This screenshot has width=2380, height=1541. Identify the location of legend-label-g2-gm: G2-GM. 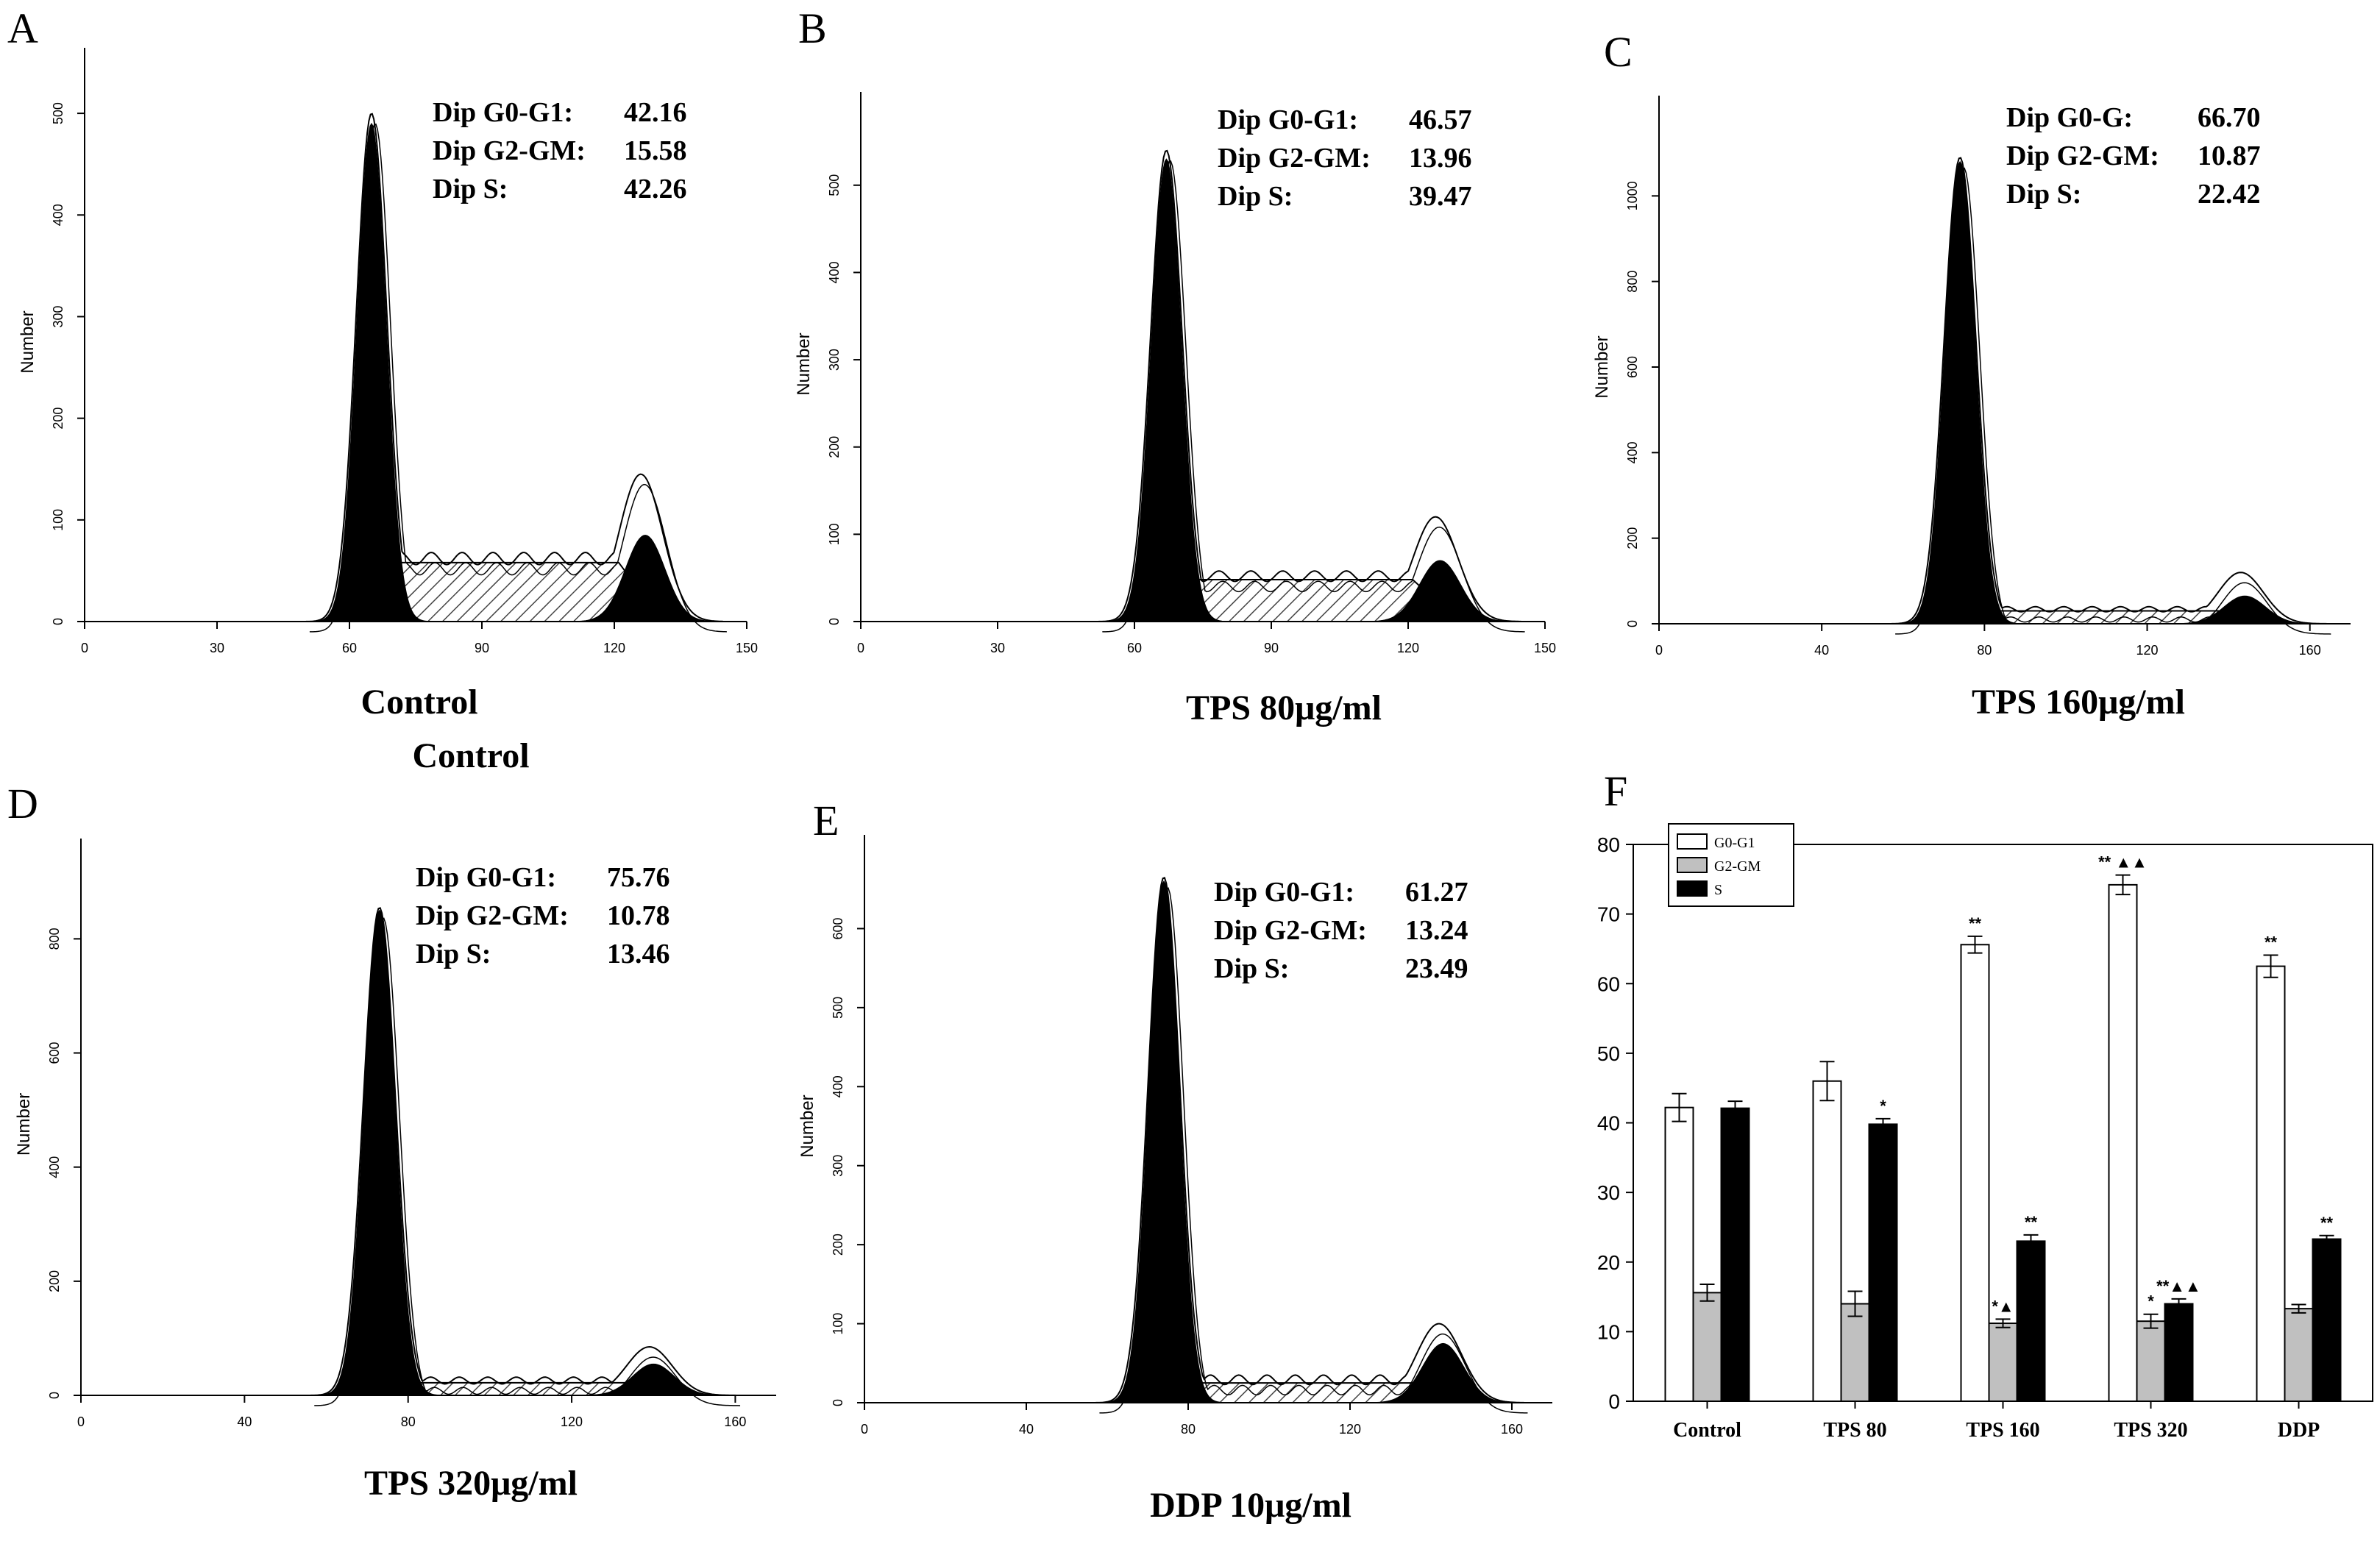
(1738, 867).